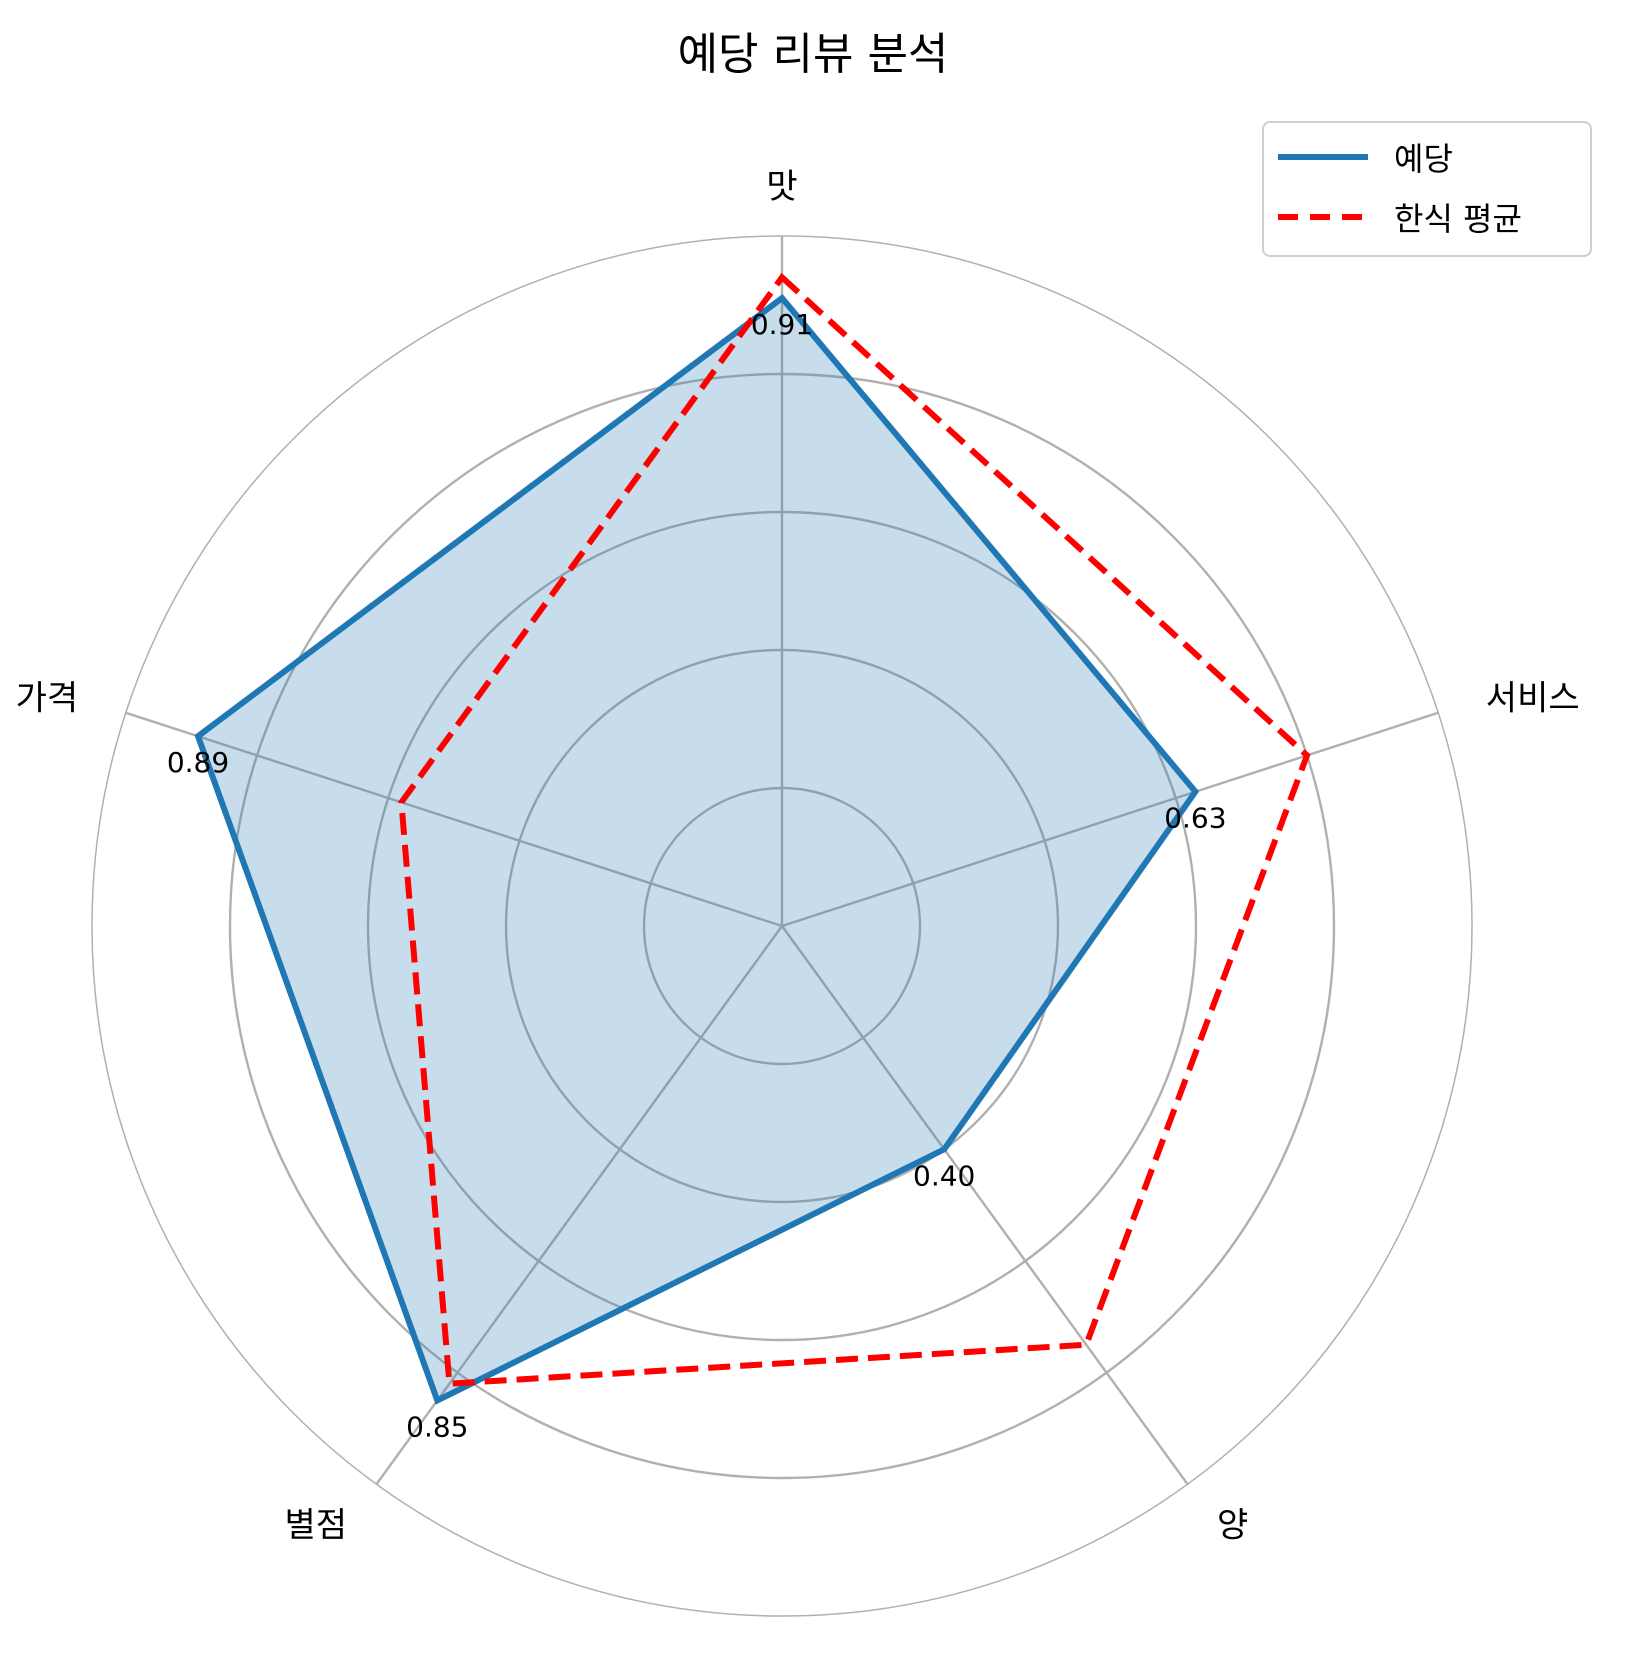  I want to click on legend-item: 한식 평균, so click(1400, 217).